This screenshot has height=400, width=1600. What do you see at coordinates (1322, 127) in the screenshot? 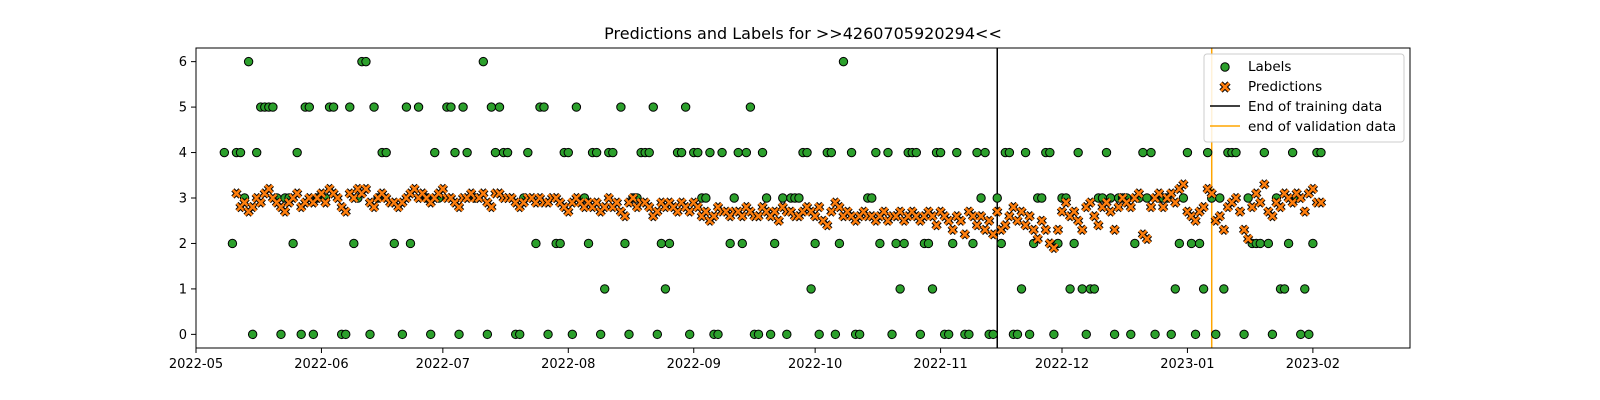
I see `legend-validation-text: end of validation data` at bounding box center [1322, 127].